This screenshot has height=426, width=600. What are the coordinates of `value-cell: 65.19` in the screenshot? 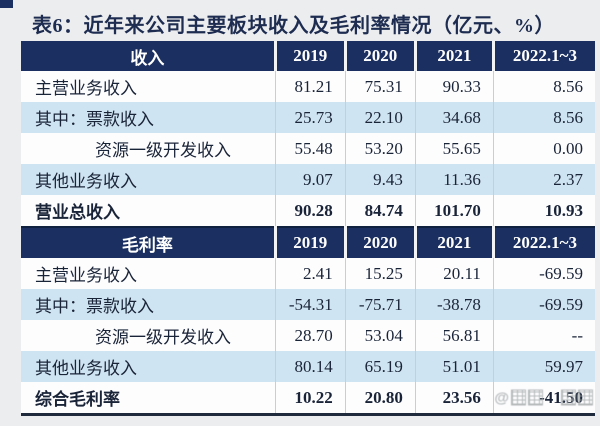 It's located at (380, 366).